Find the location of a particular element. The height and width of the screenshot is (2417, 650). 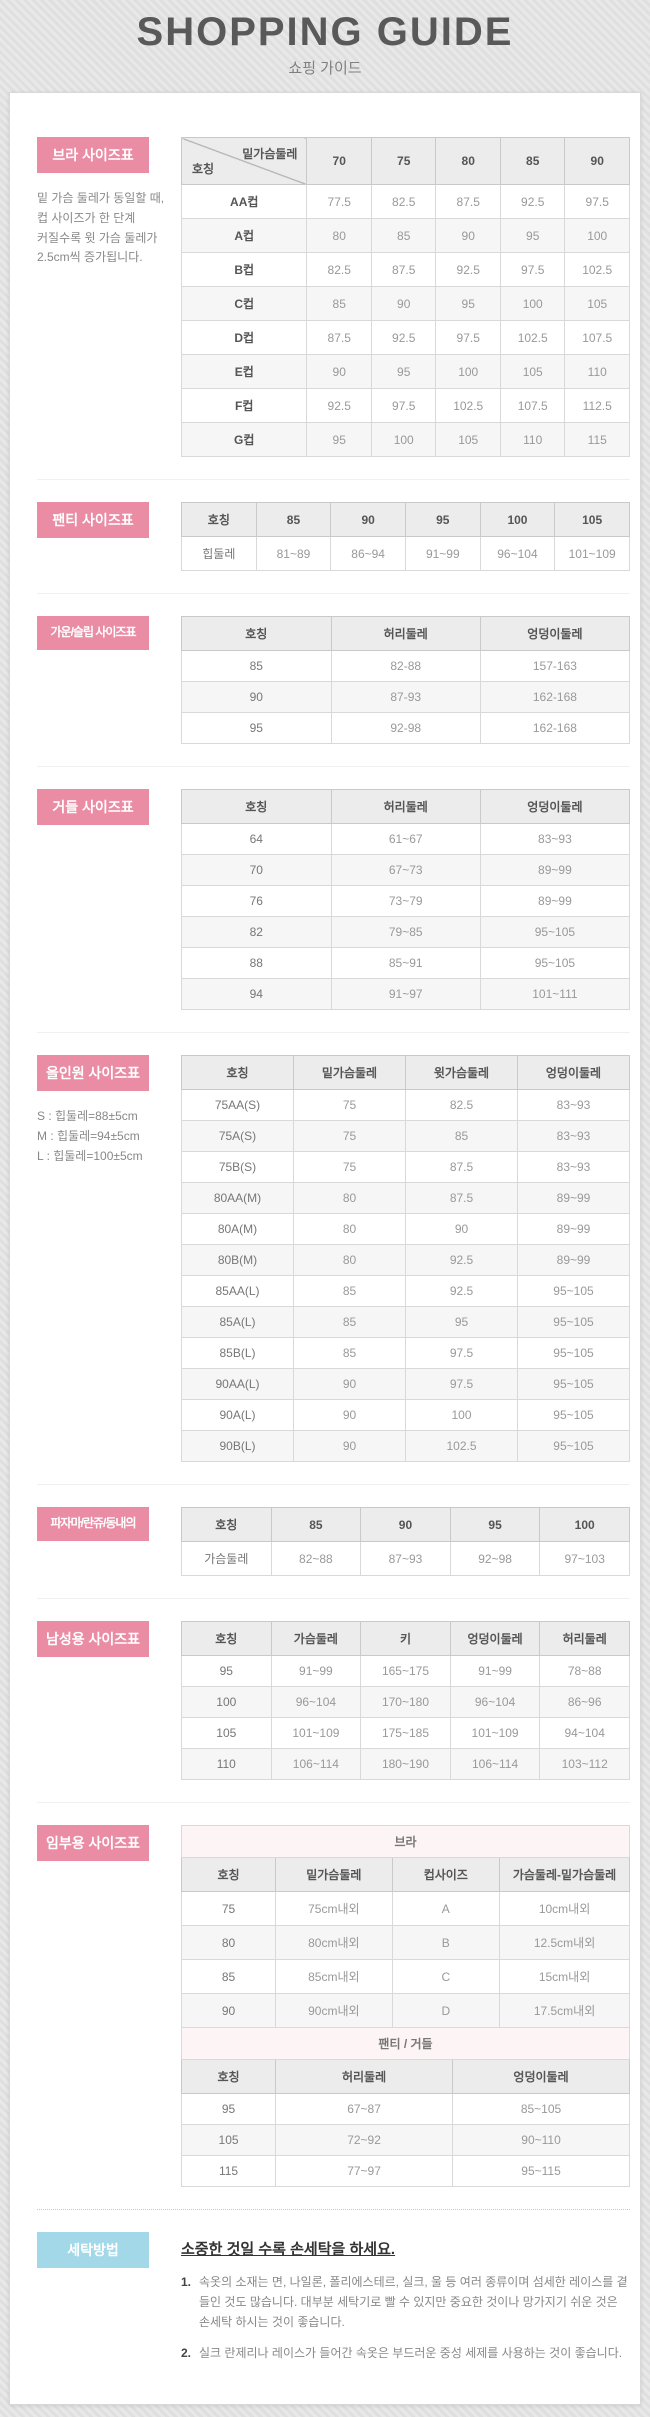

table-row: F컵 92.5 97.5 102.5 107.5 112.5 is located at coordinates (405, 405).